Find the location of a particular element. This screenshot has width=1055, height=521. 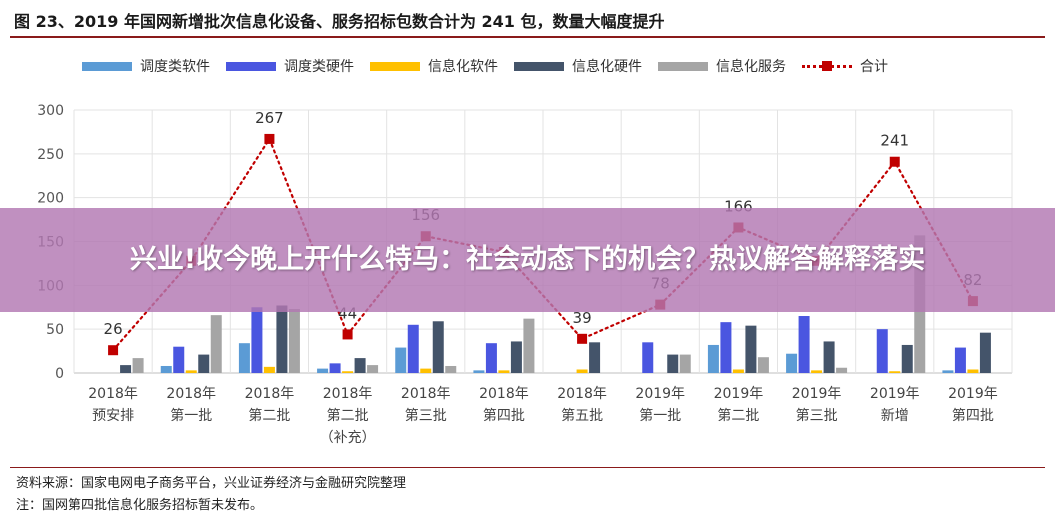

legend-item-dispatch-software: 调度类软件 is located at coordinates (146, 66).